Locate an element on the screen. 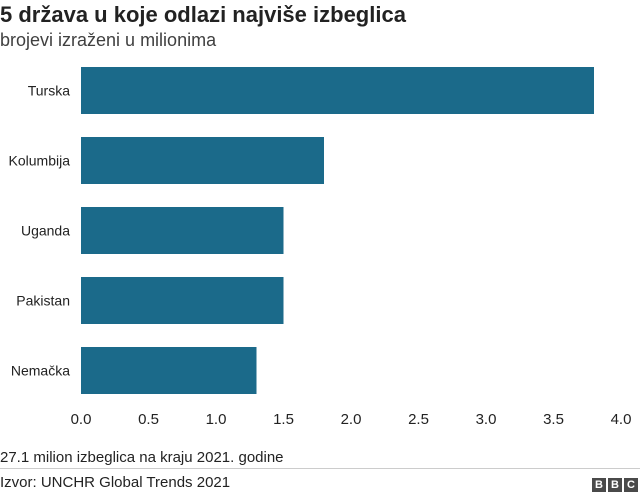 The width and height of the screenshot is (640, 497). x-tick-label: 1.5 is located at coordinates (283, 419).